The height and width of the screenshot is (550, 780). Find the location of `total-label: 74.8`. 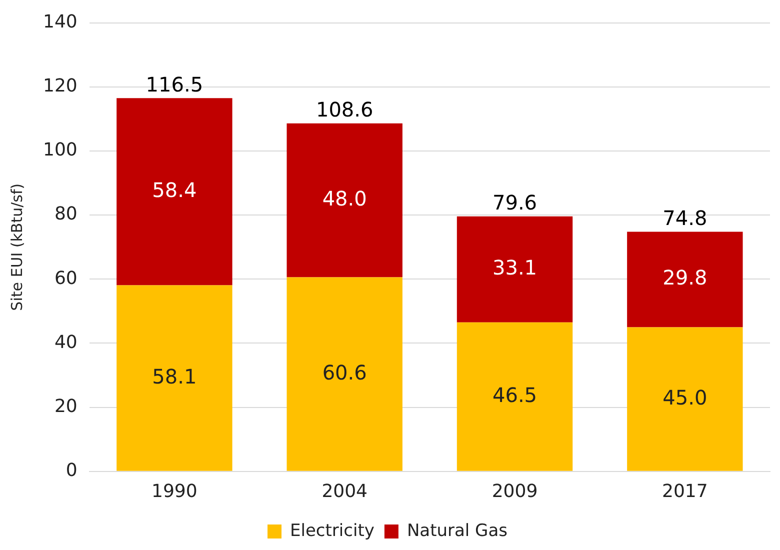

total-label: 74.8 is located at coordinates (685, 218).